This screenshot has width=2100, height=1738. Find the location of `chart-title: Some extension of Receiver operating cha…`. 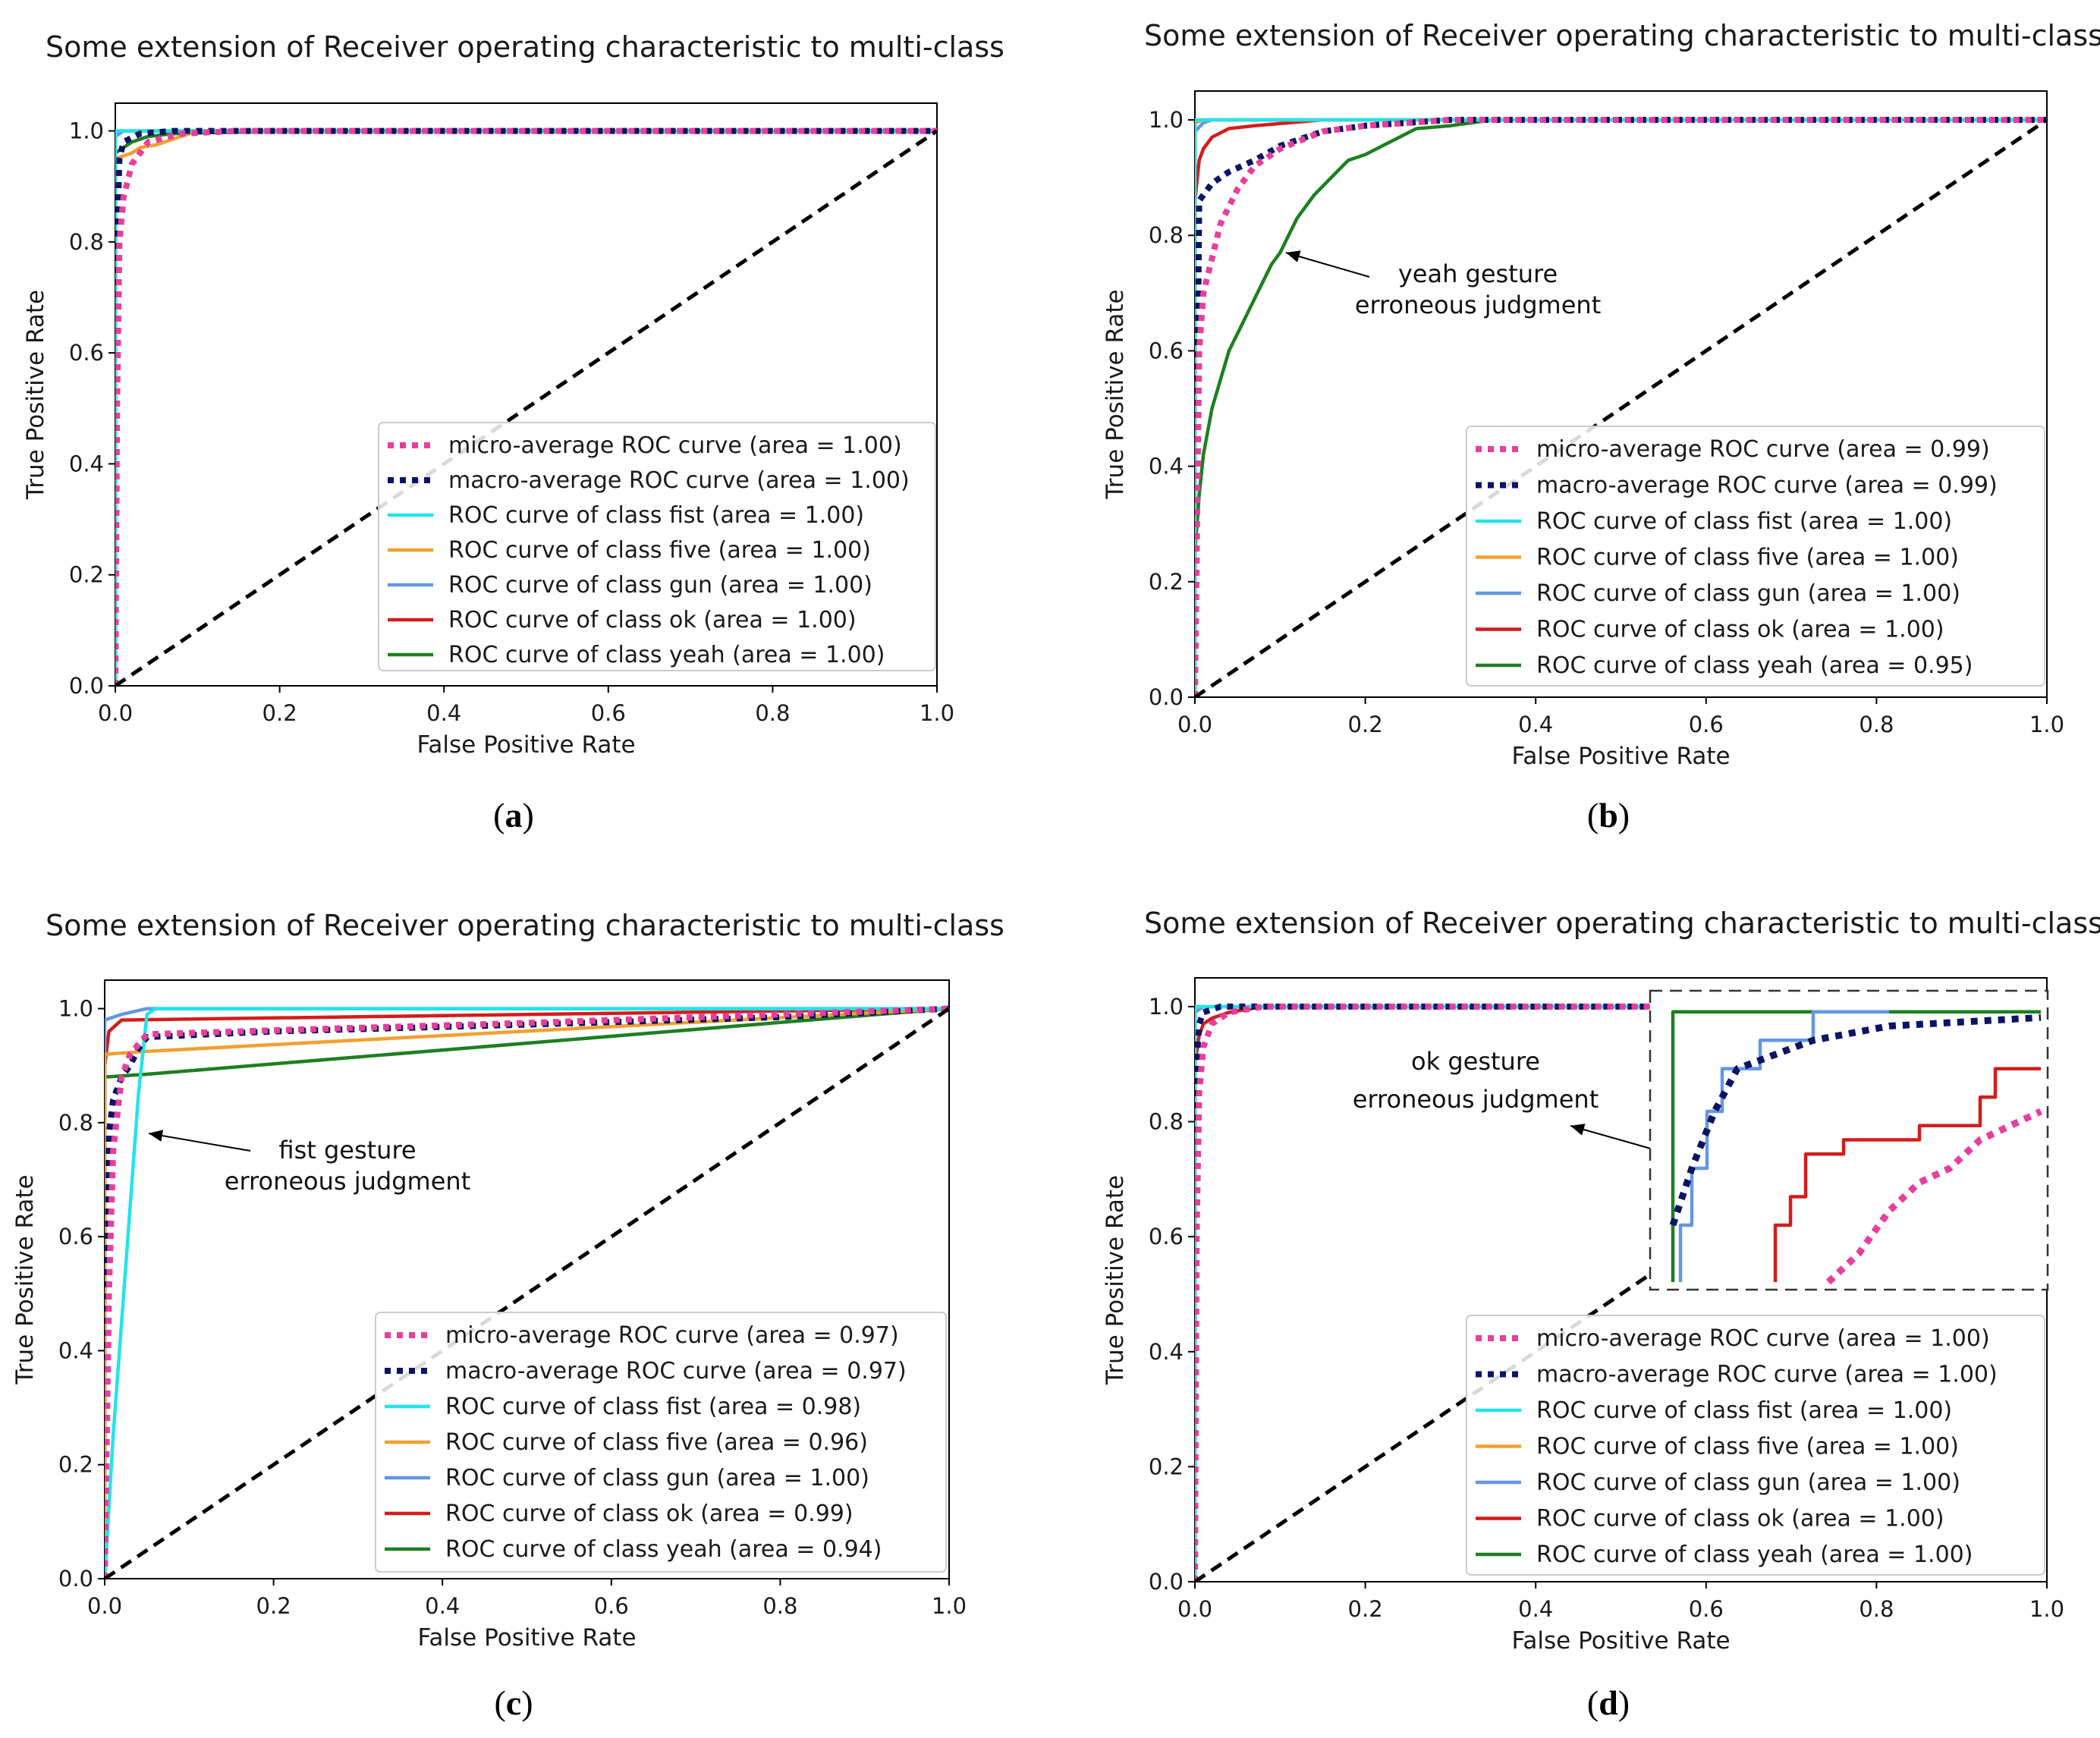

chart-title: Some extension of Receiver operating cha… is located at coordinates (525, 925).